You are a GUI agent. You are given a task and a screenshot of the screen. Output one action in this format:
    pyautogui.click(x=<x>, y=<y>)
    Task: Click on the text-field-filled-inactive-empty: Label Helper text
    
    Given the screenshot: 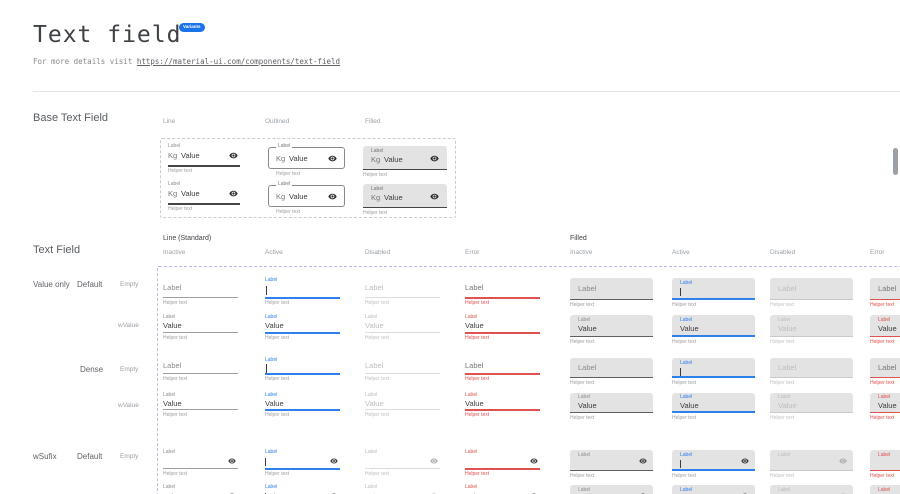 What is the action you would take?
    pyautogui.click(x=611, y=293)
    